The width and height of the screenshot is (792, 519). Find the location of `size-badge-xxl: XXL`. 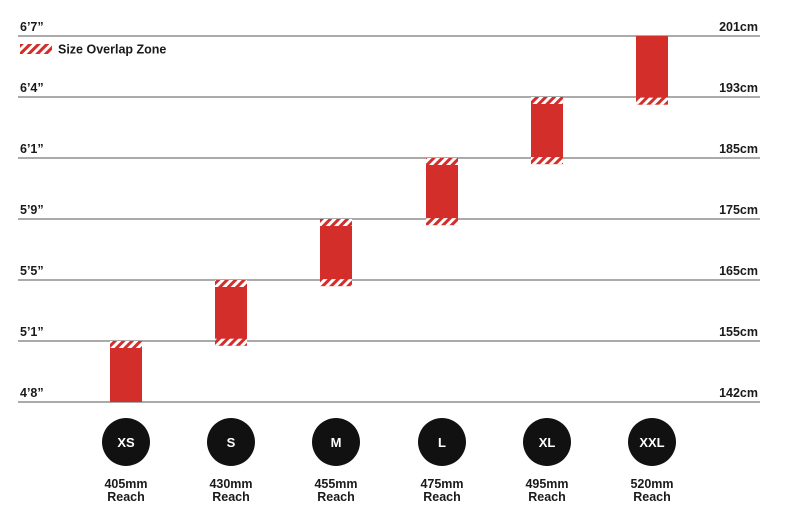

size-badge-xxl: XXL is located at coordinates (652, 442).